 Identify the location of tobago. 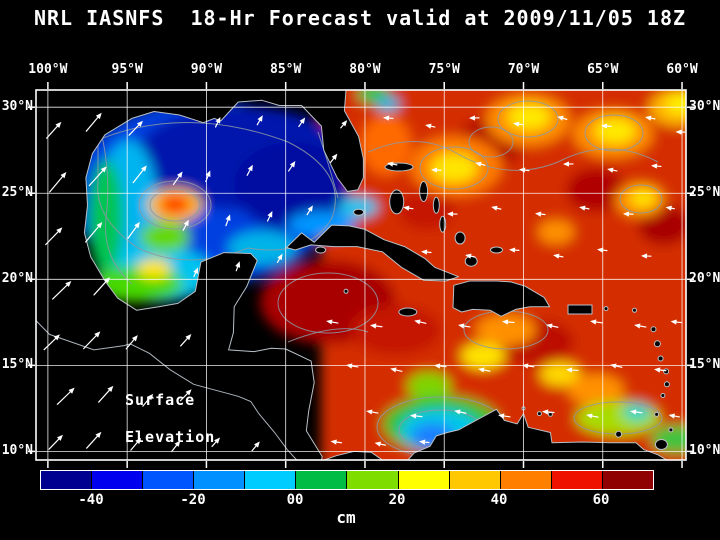
(671, 430).